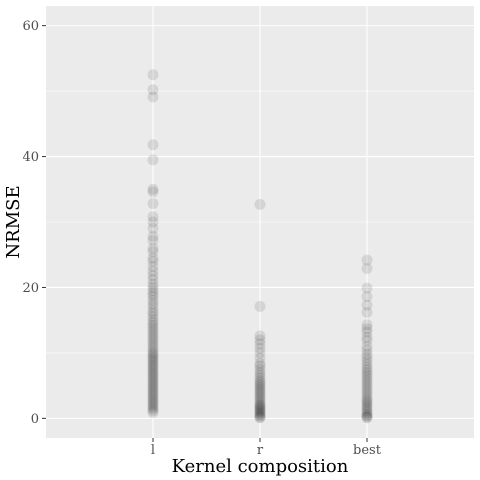  Describe the element at coordinates (13, 221) in the screenshot. I see `y-axis-title: NRMSE` at that location.